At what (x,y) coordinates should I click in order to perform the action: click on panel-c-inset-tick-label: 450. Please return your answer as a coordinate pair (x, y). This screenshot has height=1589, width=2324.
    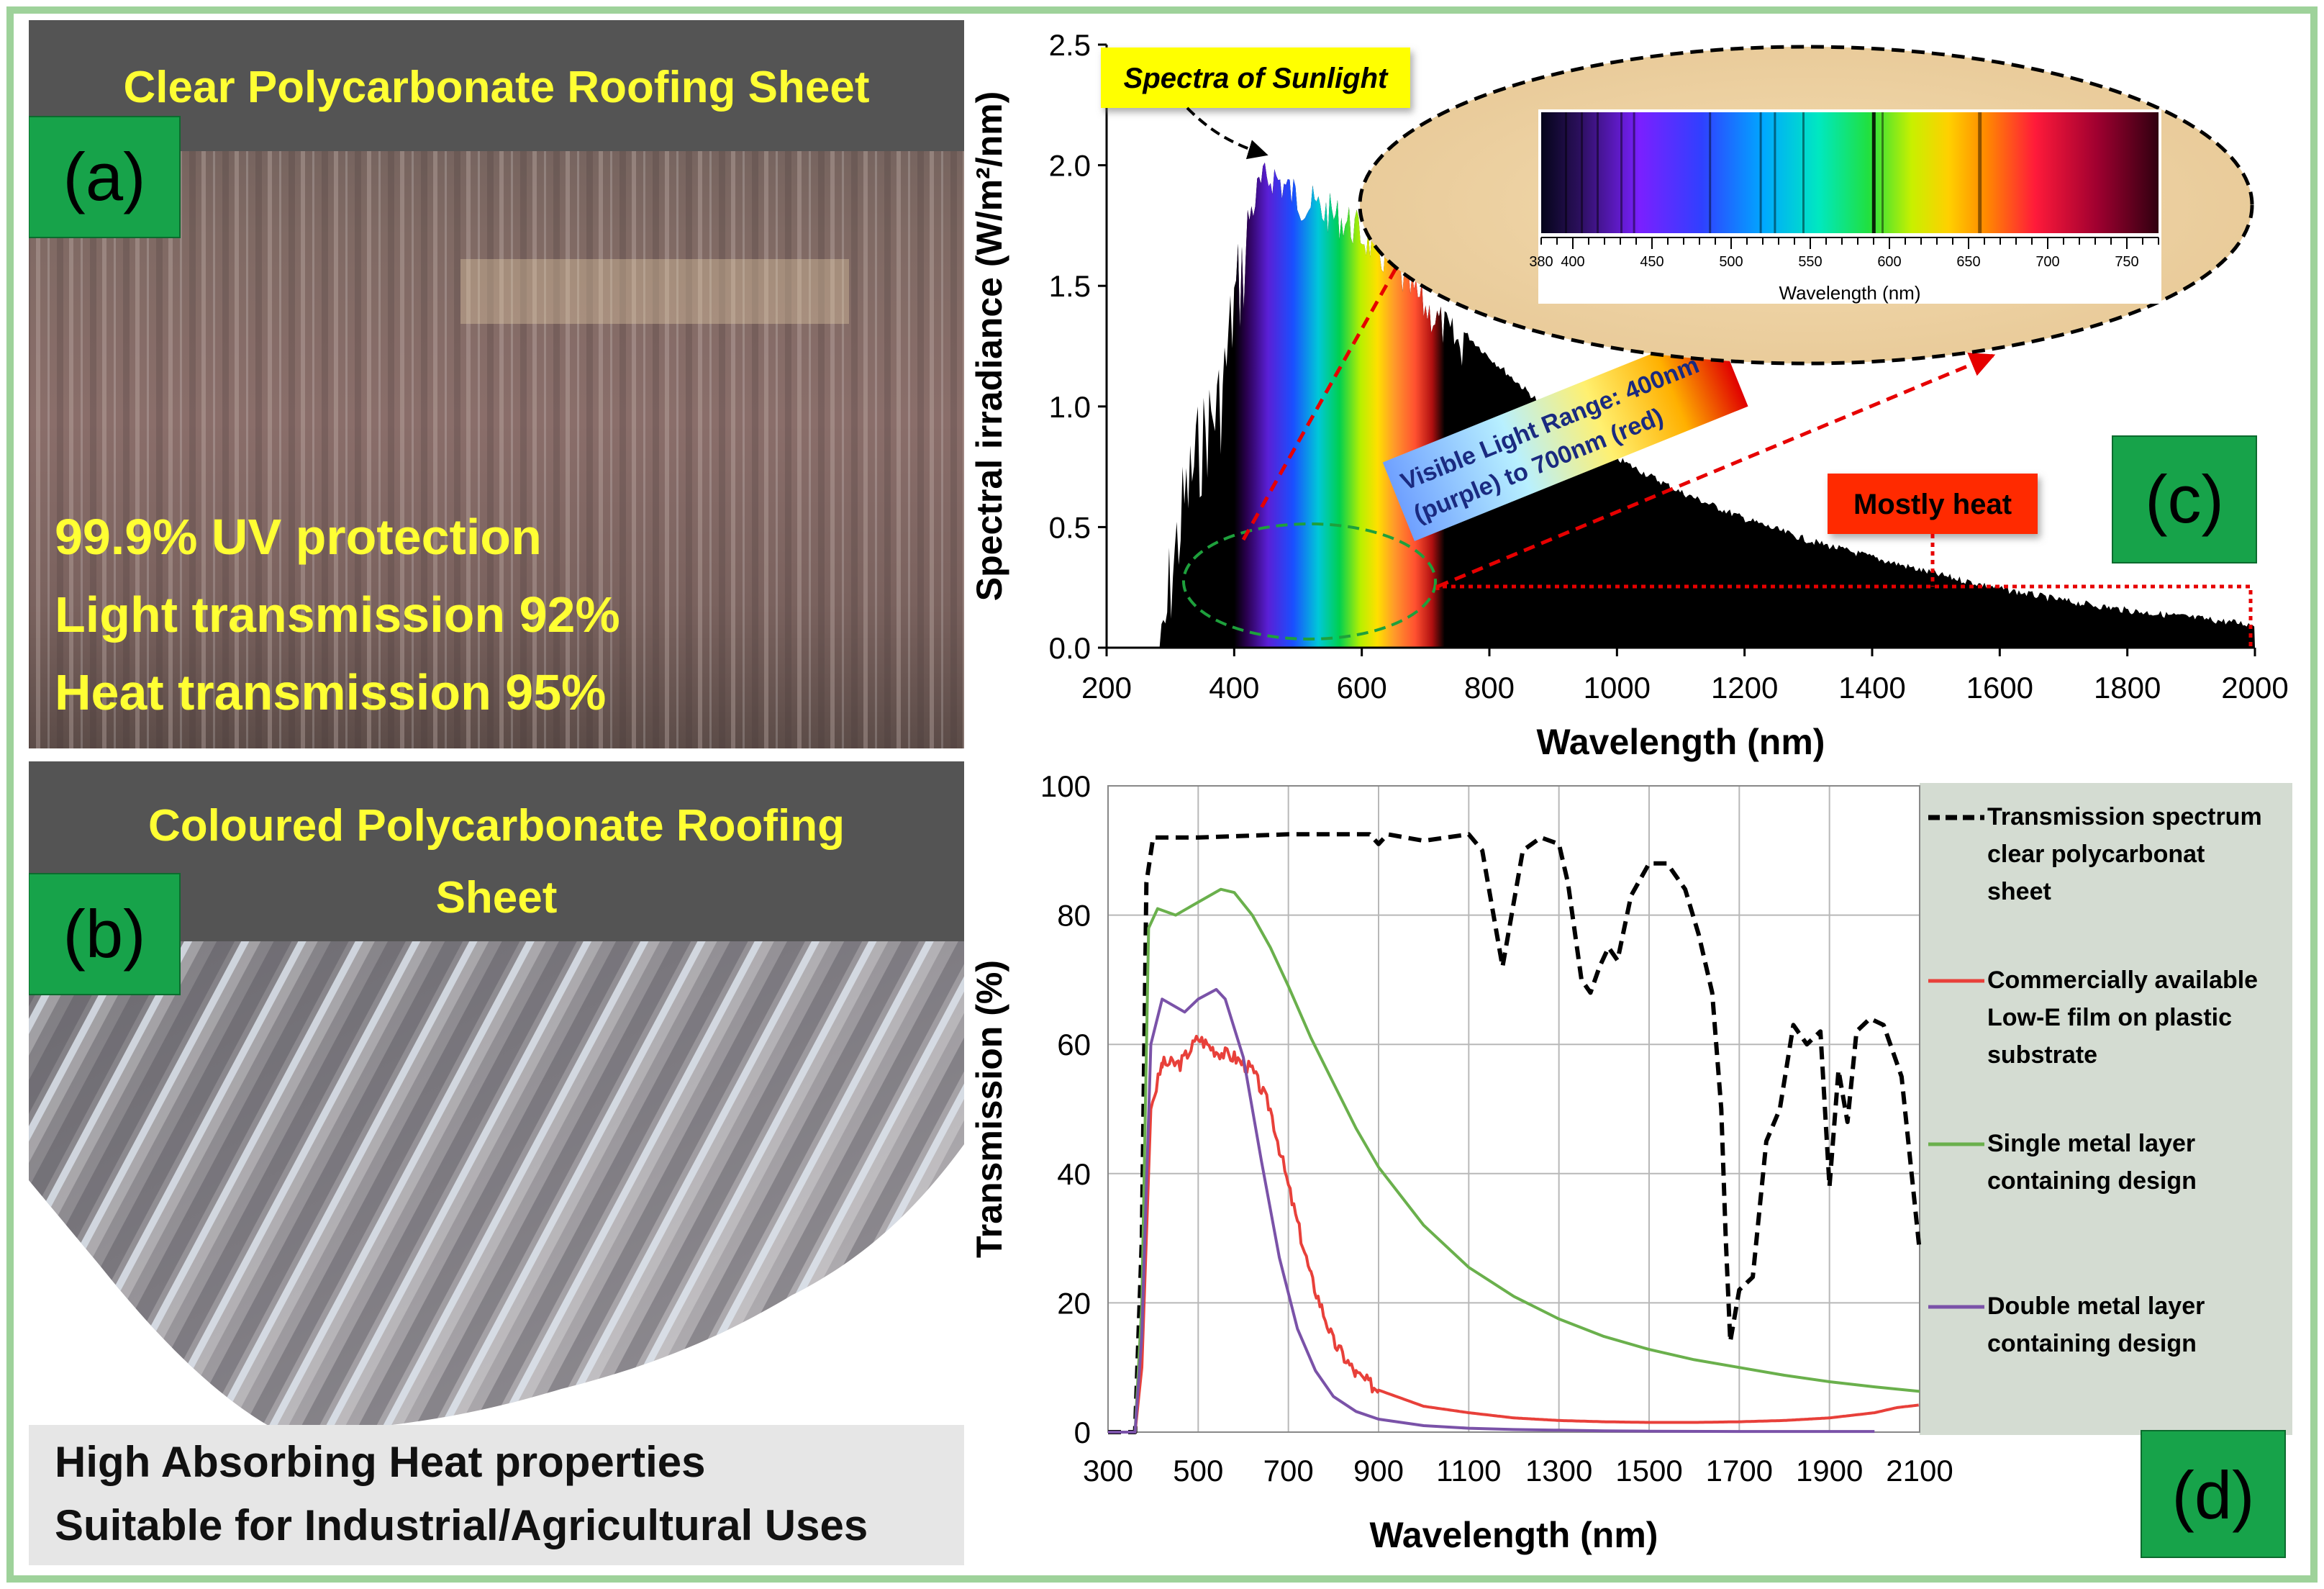
    Looking at the image, I should click on (1651, 262).